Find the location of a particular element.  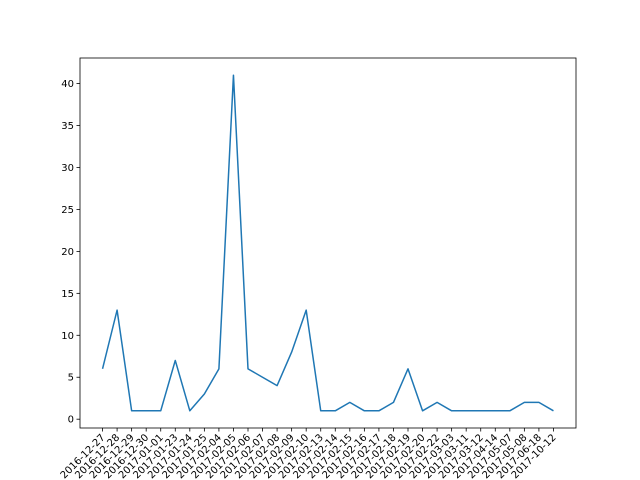

y-tick-label: 5 is located at coordinates (71, 378).